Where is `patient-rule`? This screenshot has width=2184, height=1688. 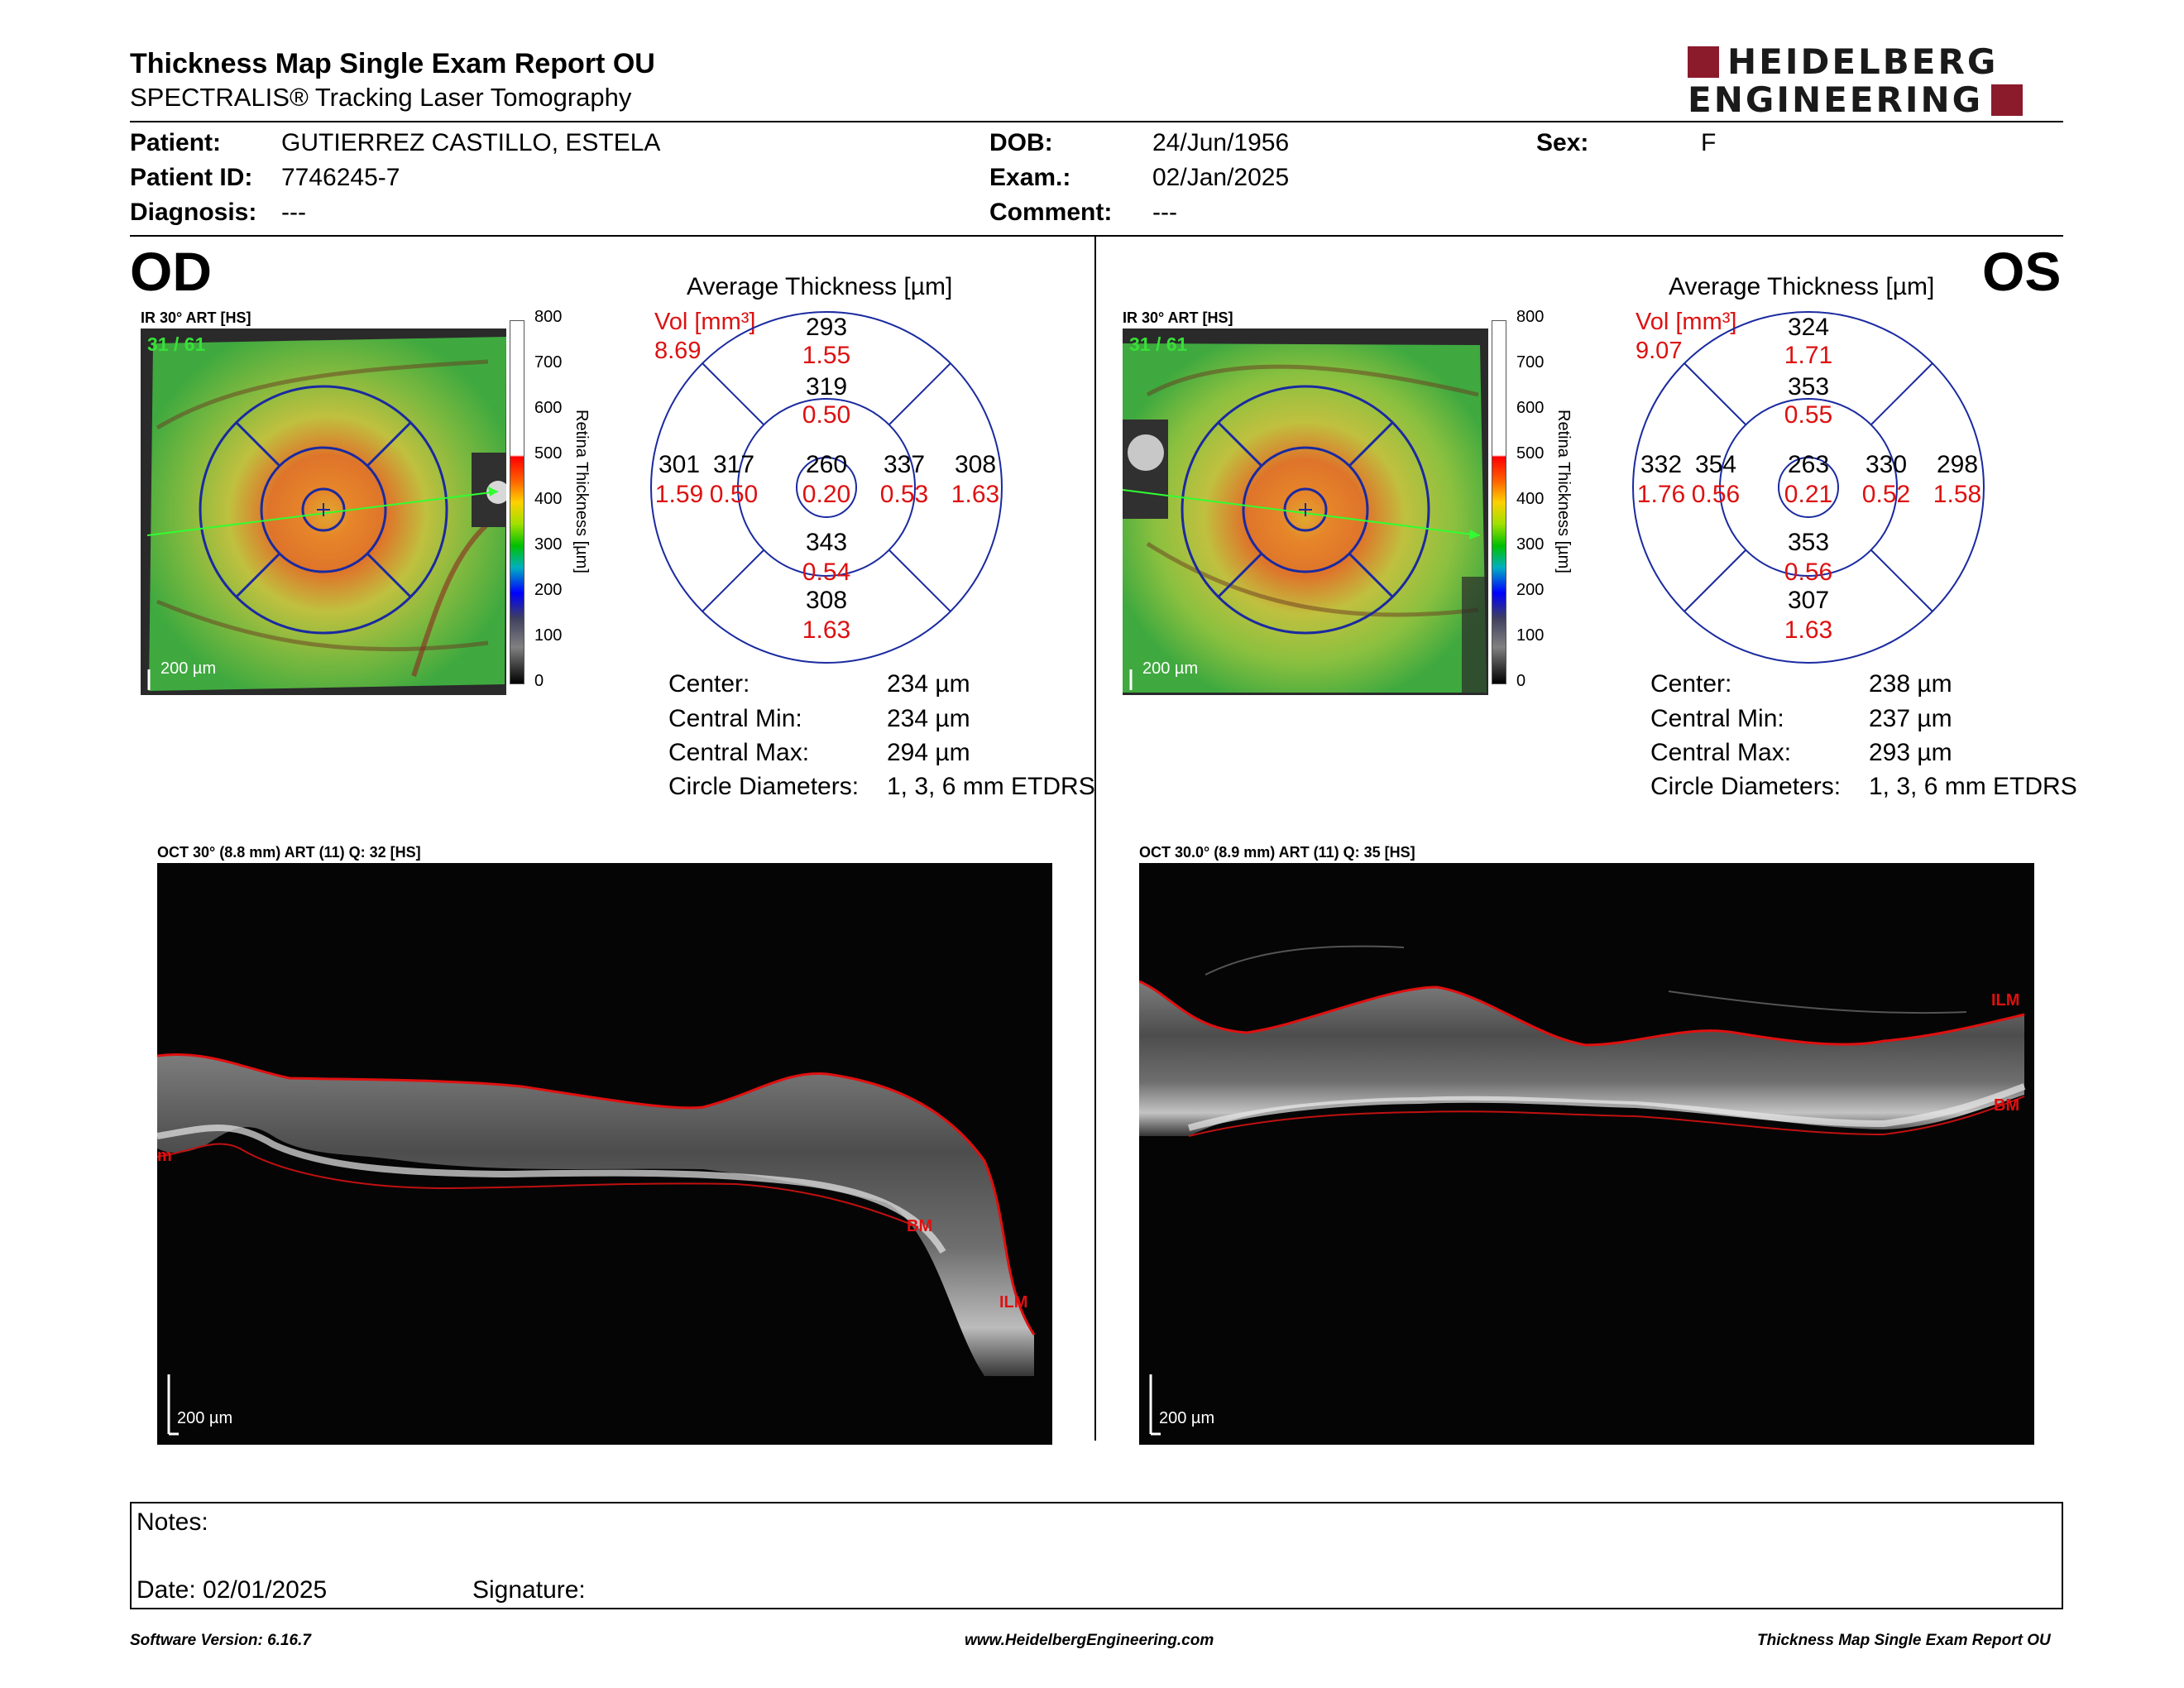 patient-rule is located at coordinates (1096, 236).